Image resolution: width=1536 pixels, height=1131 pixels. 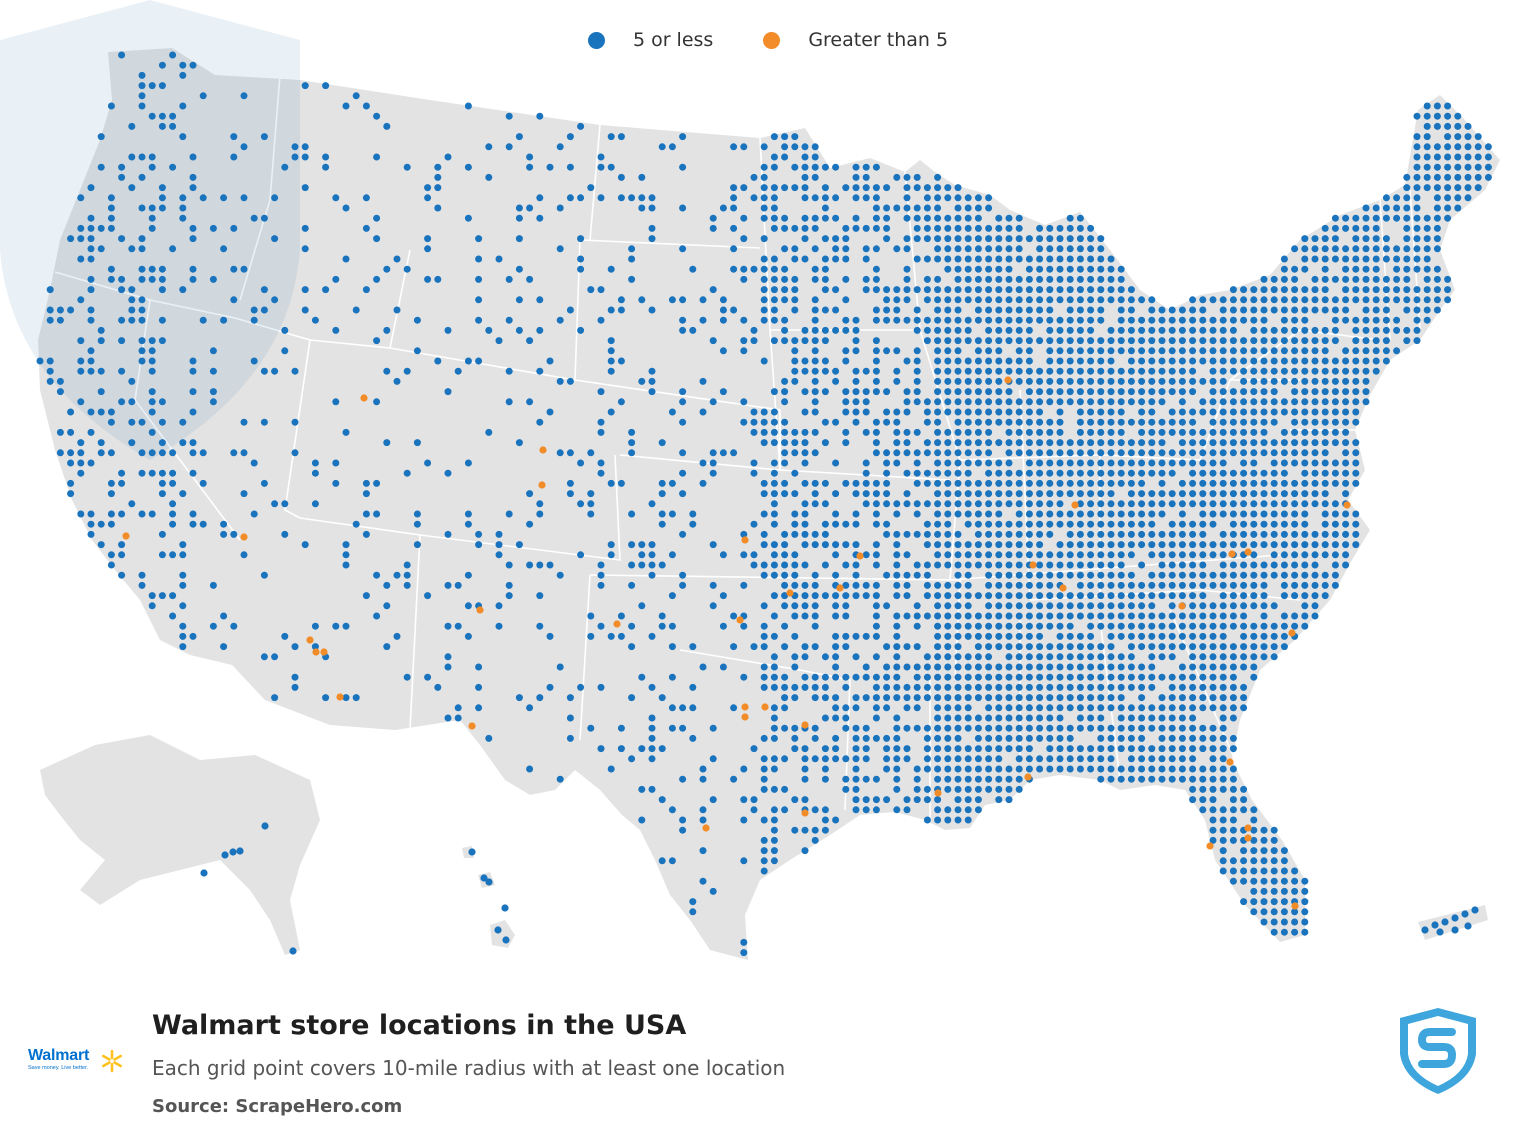 What do you see at coordinates (489, 896) in the screenshot?
I see `hawaii-dots` at bounding box center [489, 896].